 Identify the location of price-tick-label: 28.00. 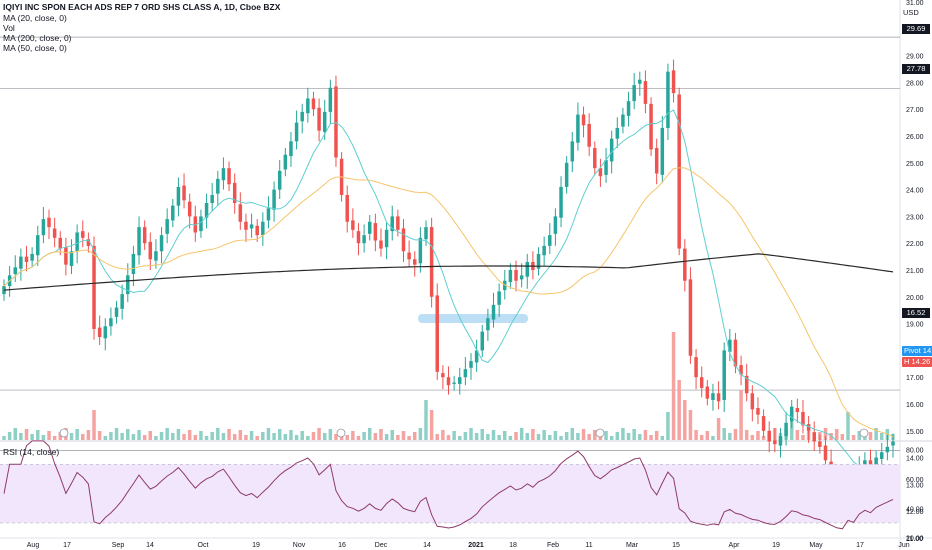
(915, 83).